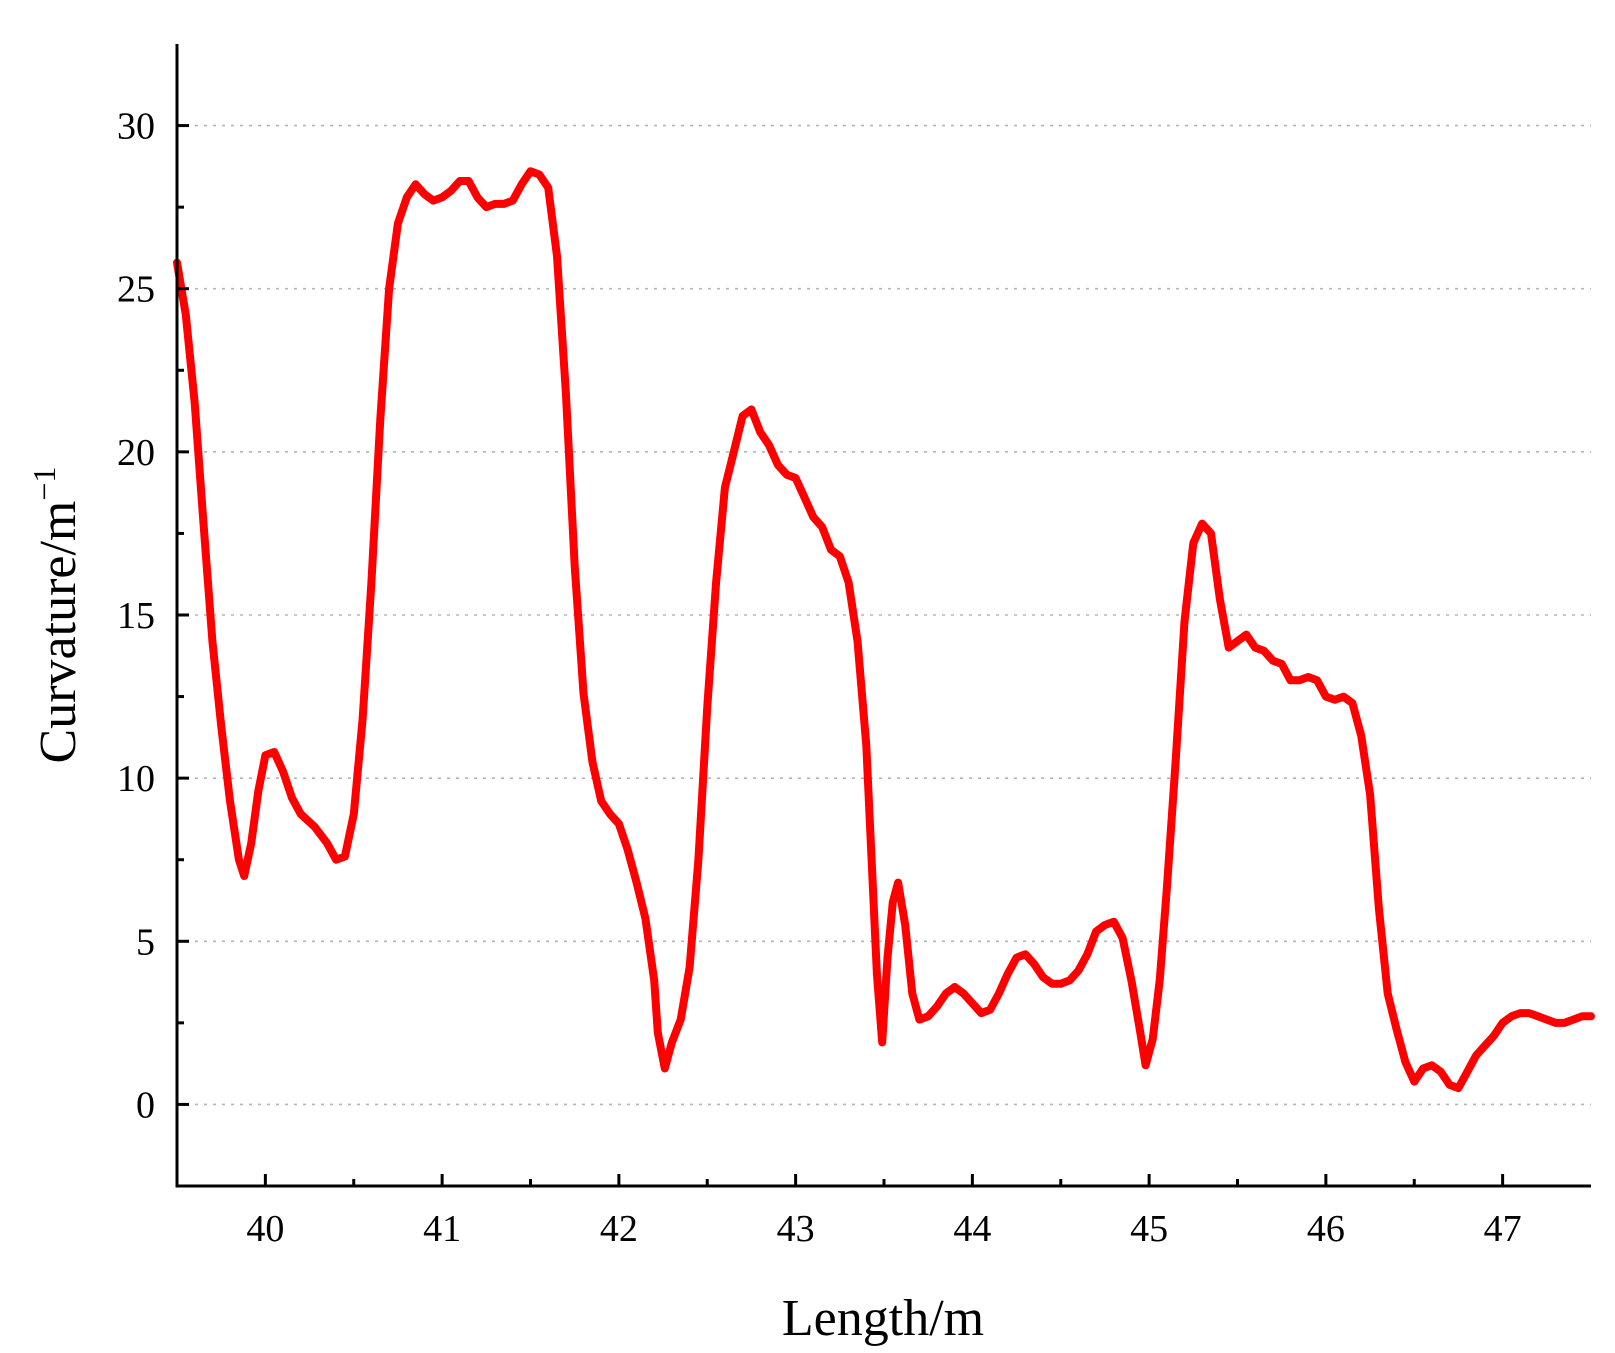 This screenshot has width=1615, height=1353. Describe the element at coordinates (145, 1105) in the screenshot. I see `y-tick-label: 0` at that location.